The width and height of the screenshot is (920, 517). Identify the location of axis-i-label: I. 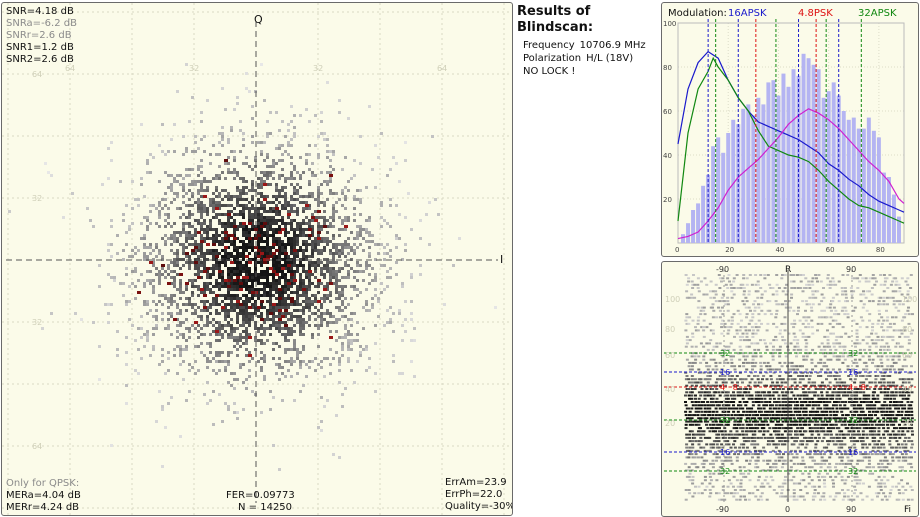
(502, 259).